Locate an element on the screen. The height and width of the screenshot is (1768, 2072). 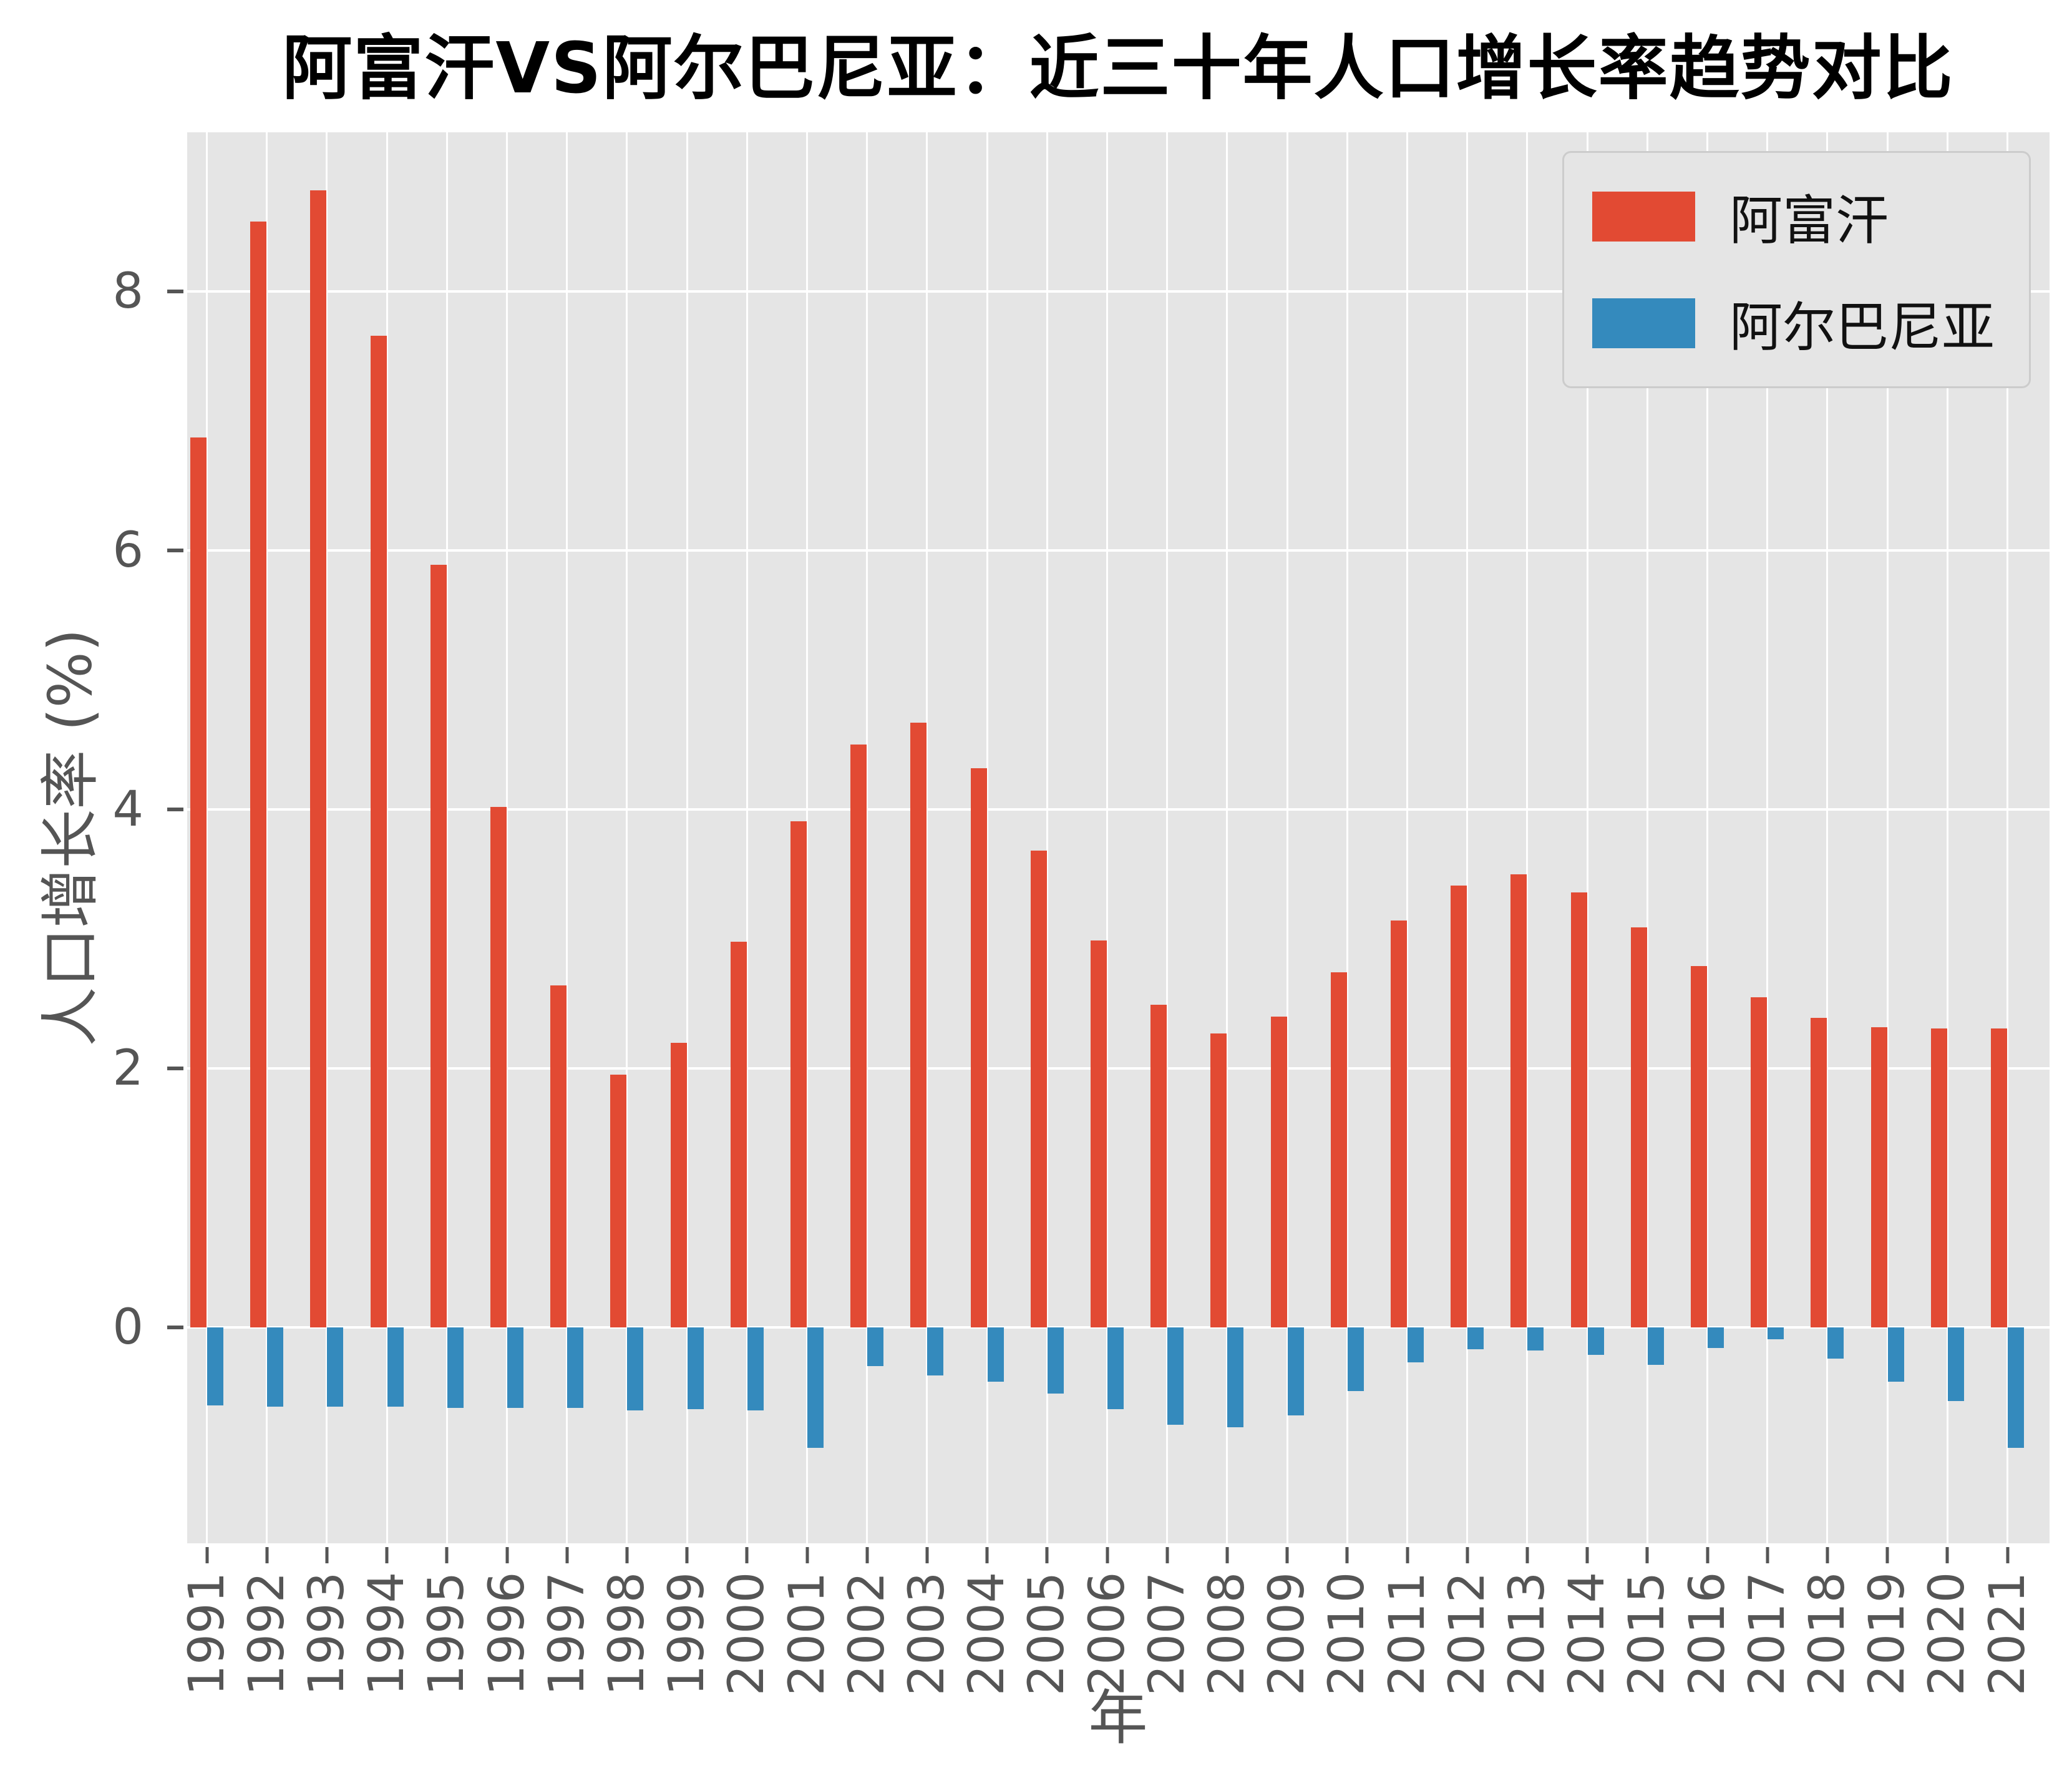
xtick-label-2001: 2001 is located at coordinates (807, 1634).